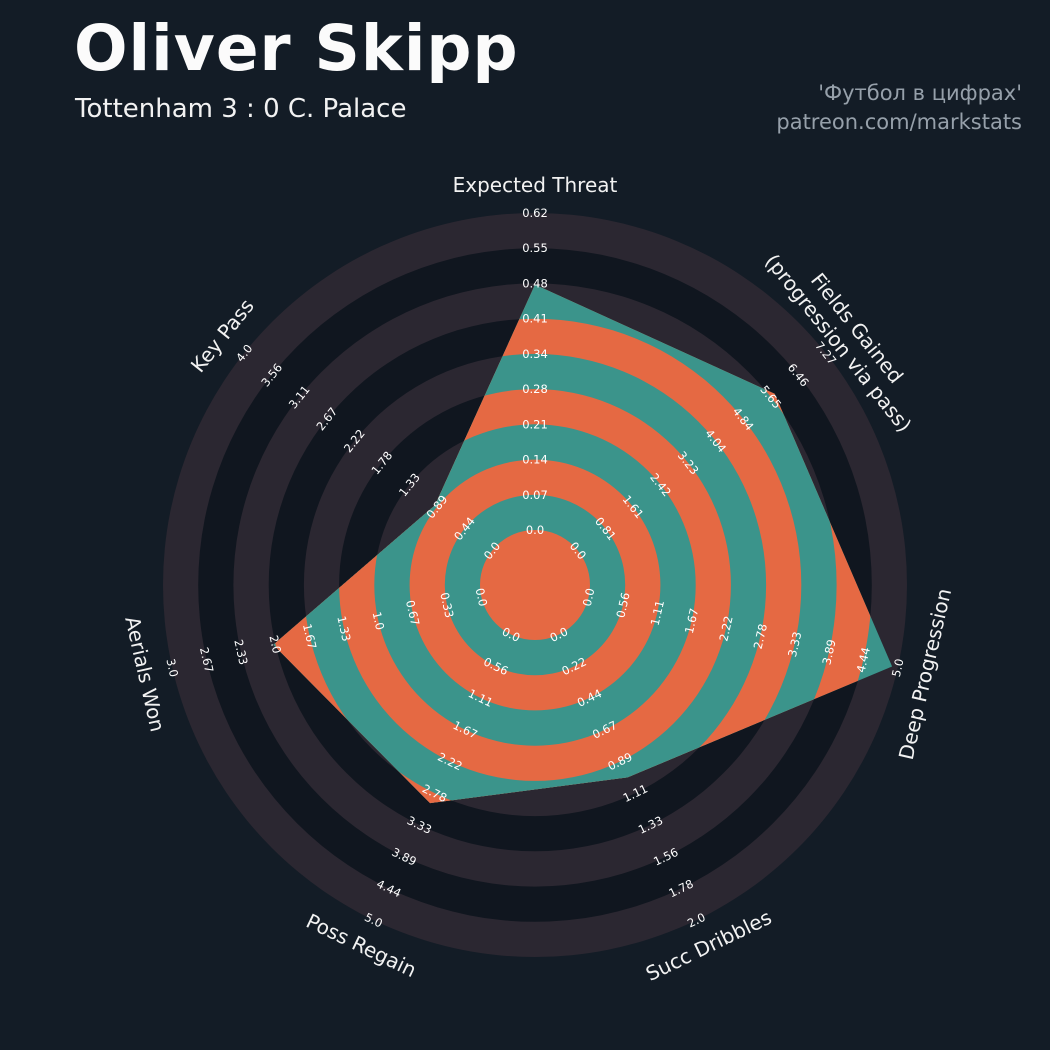 This screenshot has height=1050, width=1050. Describe the element at coordinates (657, 613) in the screenshot. I see `svg-text: 1.11` at that location.